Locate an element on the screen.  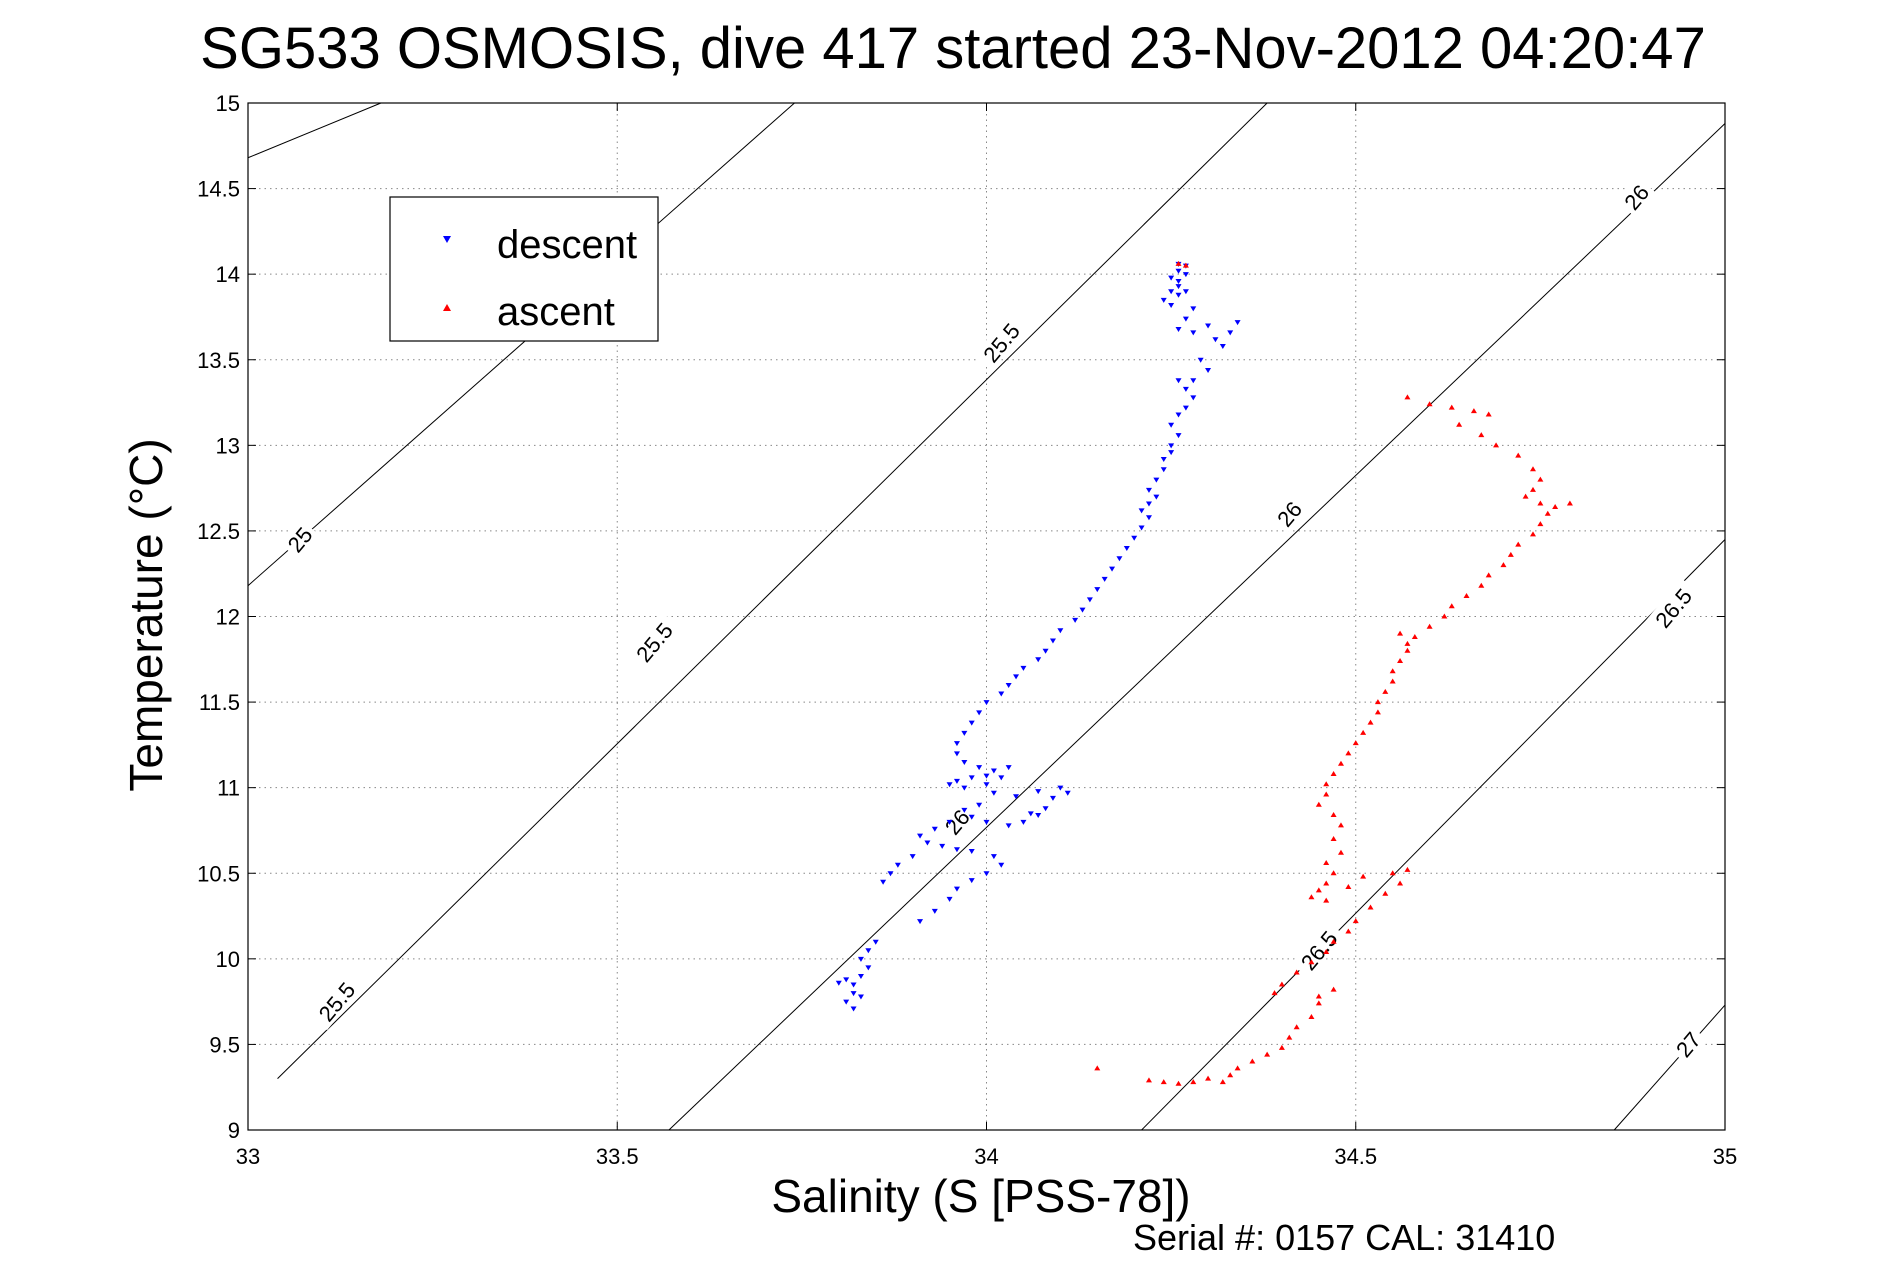
legend-descent-marker is located at coordinates (447, 239).